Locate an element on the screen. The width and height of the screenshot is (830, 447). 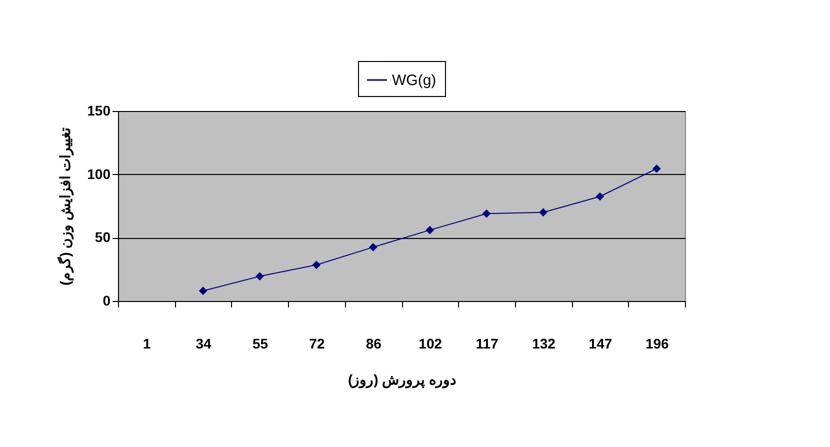
x-tick-label: 34 is located at coordinates (204, 344).